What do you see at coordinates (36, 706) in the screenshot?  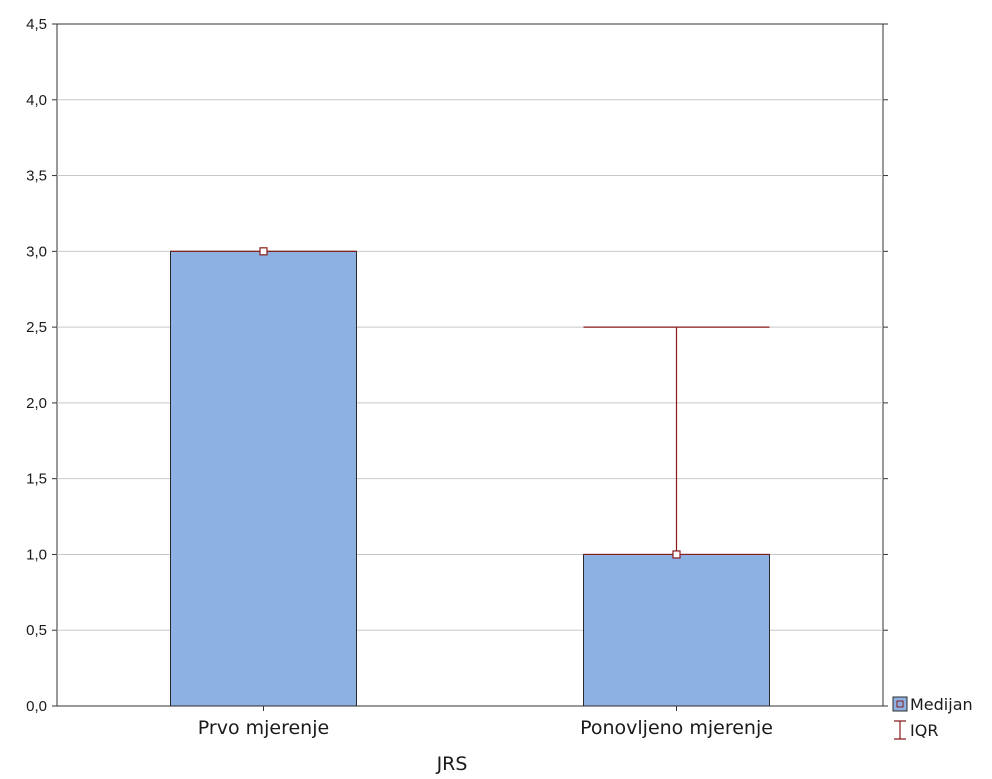 I see `y-tick-label: 0,0` at bounding box center [36, 706].